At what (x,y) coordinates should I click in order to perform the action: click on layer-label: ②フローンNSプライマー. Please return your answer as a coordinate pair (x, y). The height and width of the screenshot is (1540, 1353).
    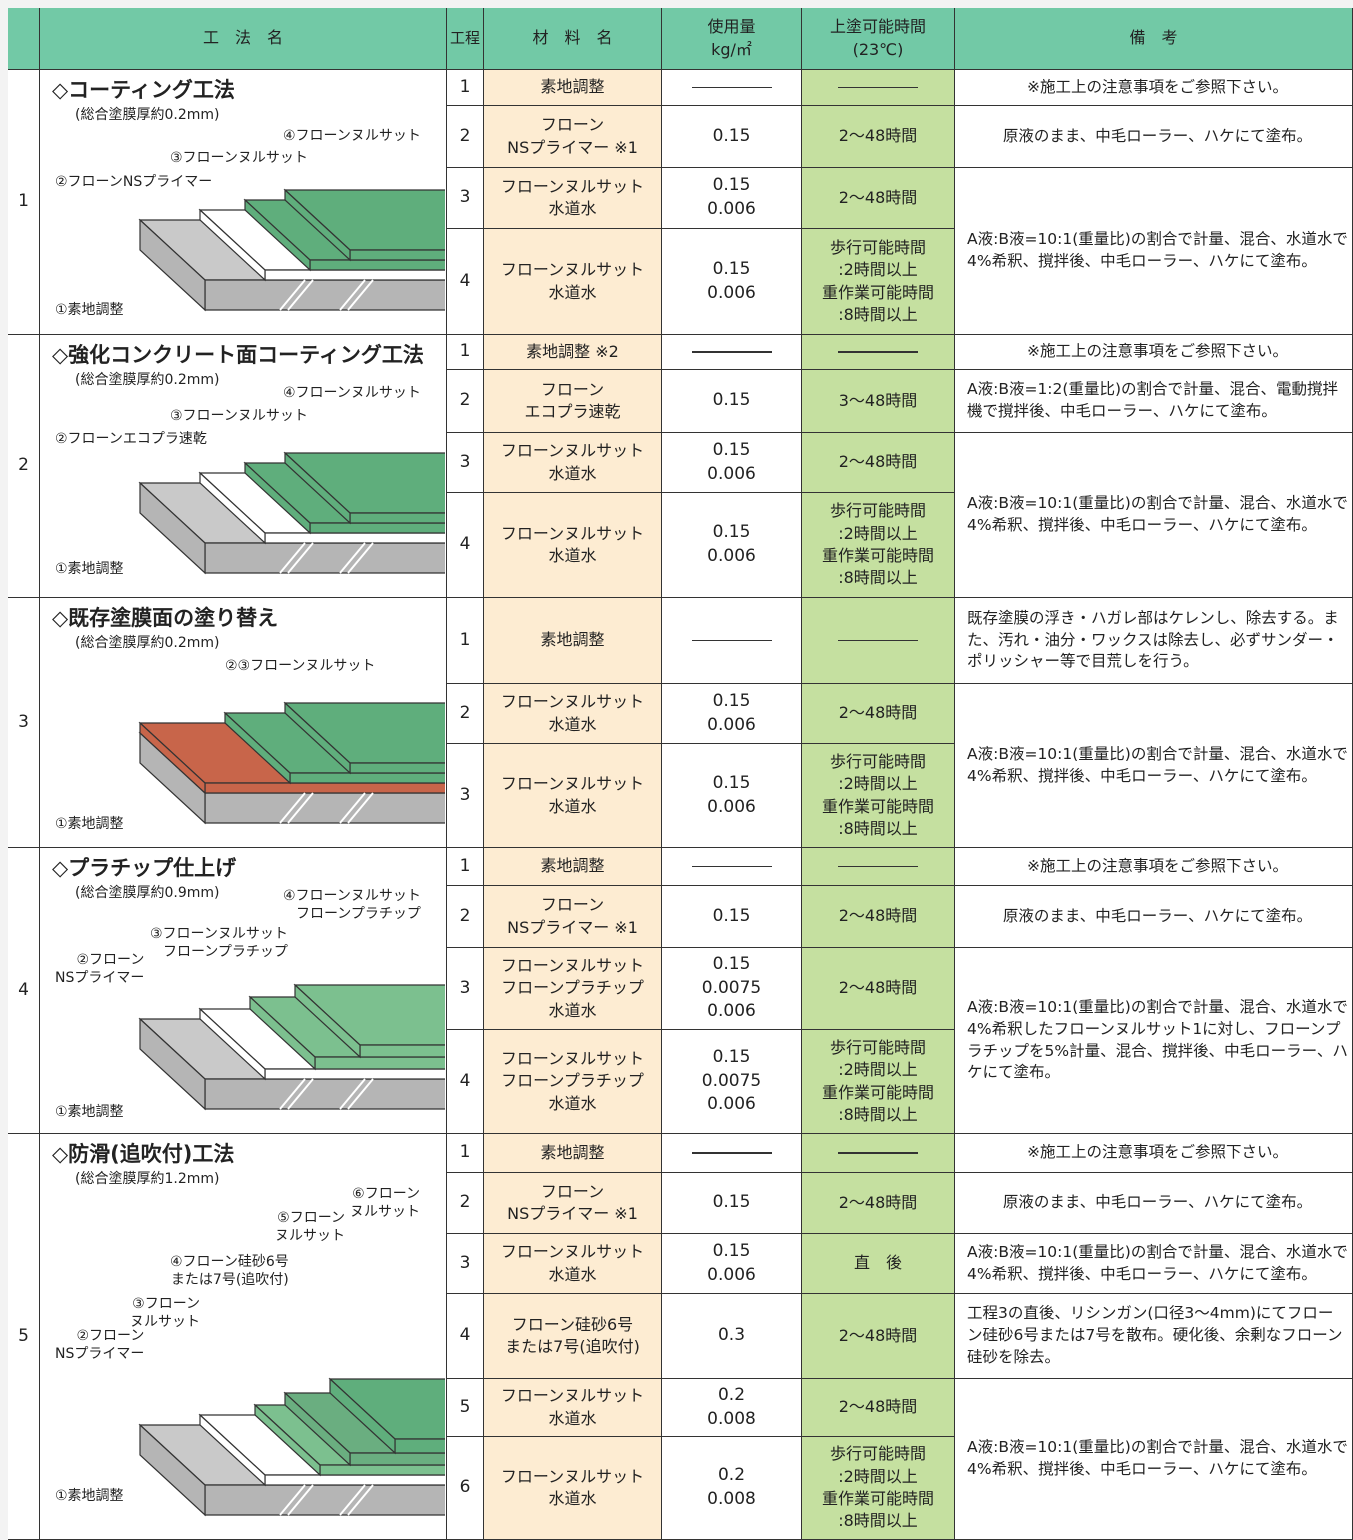
    Looking at the image, I should click on (134, 183).